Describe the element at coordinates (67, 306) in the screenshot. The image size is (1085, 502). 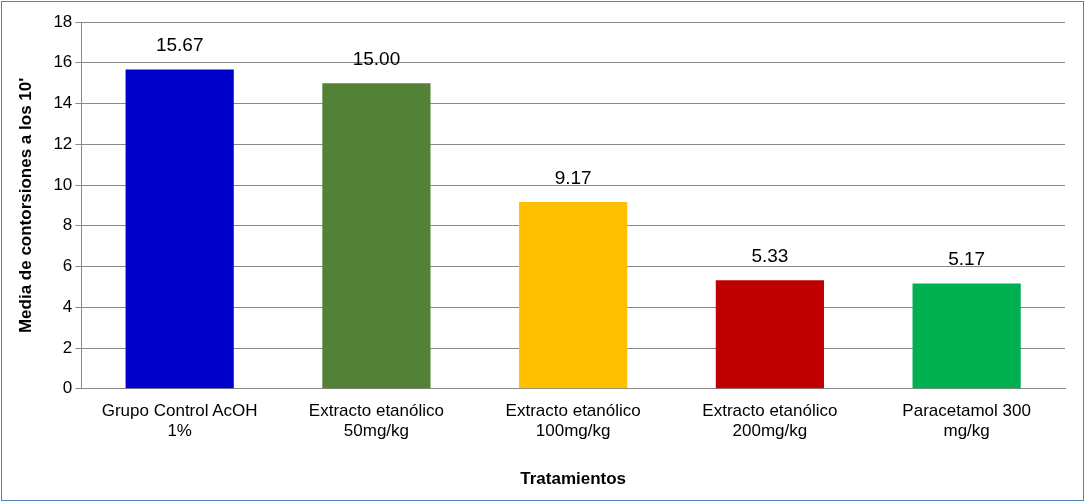
I see `y-tick-label: 4` at that location.